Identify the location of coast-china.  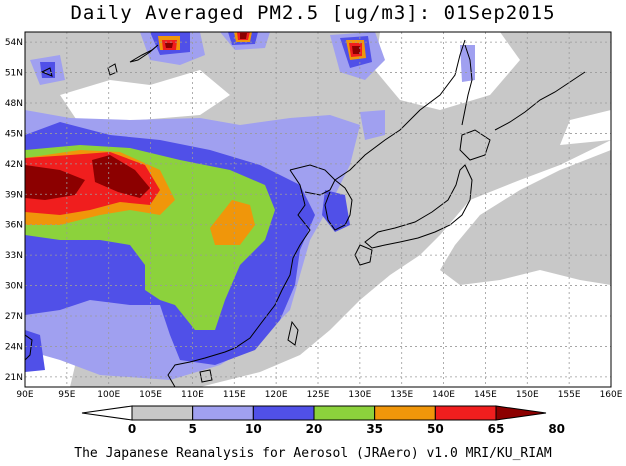
(239, 278).